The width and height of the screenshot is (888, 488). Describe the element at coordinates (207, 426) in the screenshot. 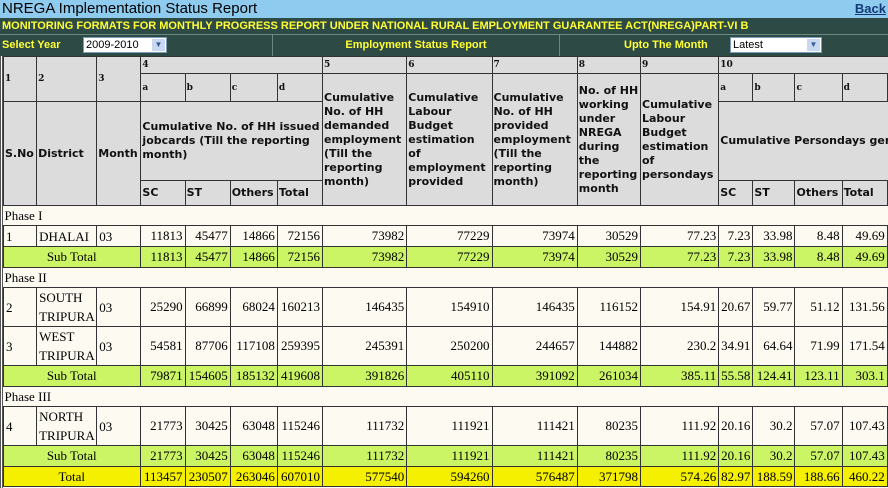

I see `value-cell: 30425` at that location.